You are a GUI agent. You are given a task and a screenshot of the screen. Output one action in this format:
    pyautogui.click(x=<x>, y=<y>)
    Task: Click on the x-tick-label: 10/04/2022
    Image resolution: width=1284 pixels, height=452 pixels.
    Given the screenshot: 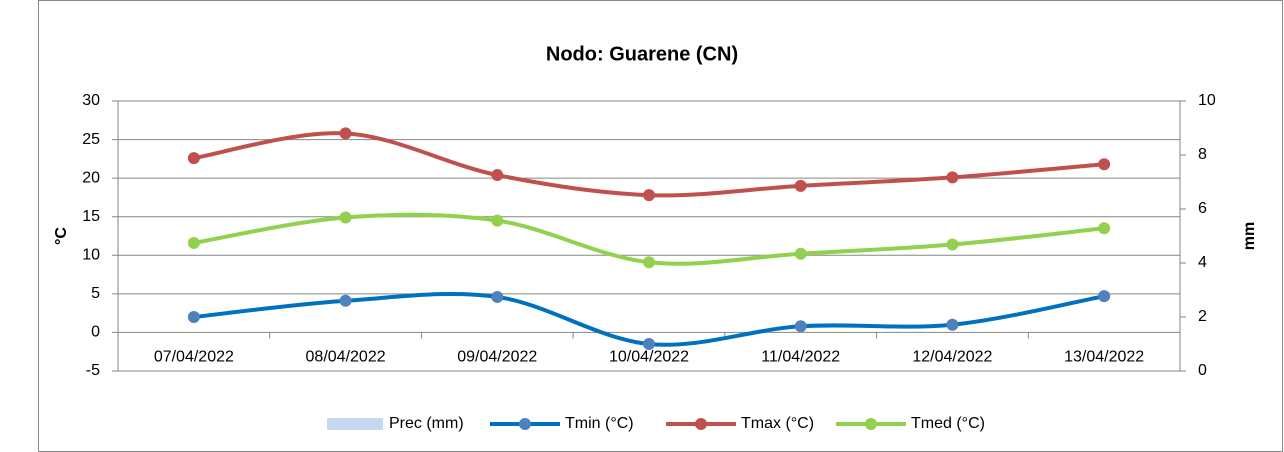 What is the action you would take?
    pyautogui.click(x=649, y=357)
    